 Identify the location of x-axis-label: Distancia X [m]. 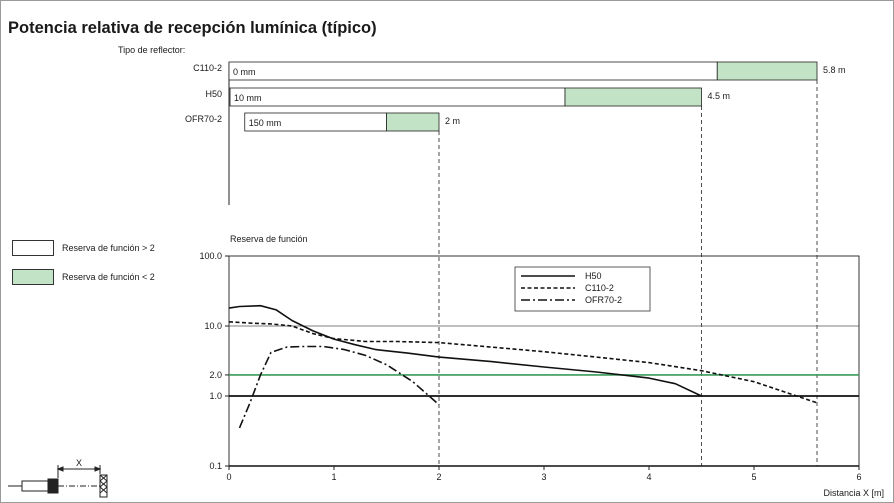
(853, 493).